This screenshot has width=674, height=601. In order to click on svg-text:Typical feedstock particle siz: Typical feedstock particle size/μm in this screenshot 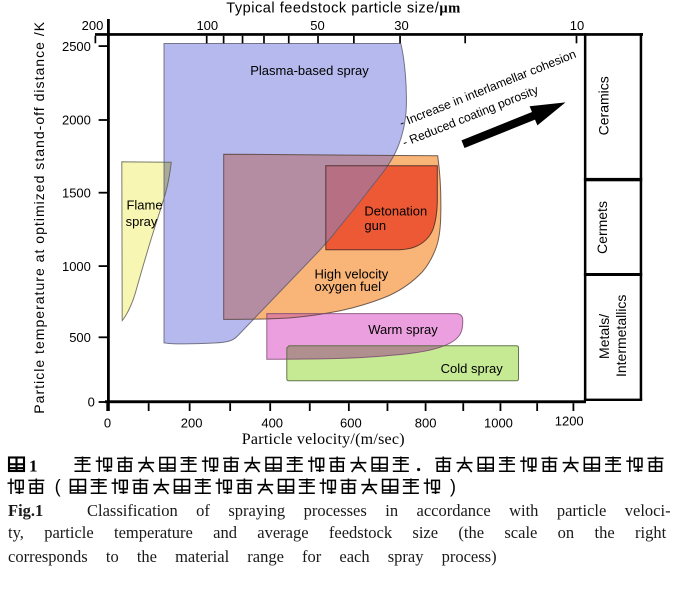, I will do `click(343, 9)`.